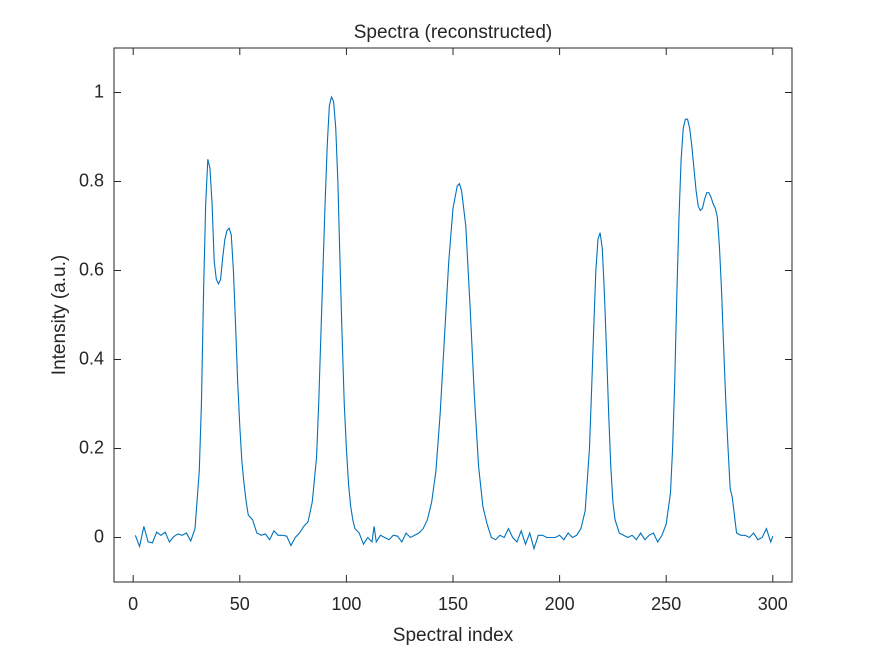 This screenshot has height=656, width=875. What do you see at coordinates (240, 604) in the screenshot?
I see `x-tick-label: 50` at bounding box center [240, 604].